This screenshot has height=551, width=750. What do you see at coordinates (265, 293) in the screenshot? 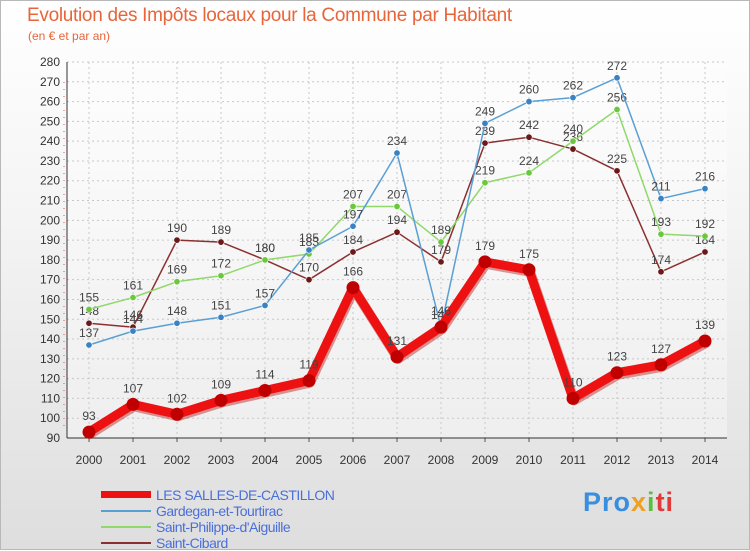
I see `data-label: 157` at bounding box center [265, 293].